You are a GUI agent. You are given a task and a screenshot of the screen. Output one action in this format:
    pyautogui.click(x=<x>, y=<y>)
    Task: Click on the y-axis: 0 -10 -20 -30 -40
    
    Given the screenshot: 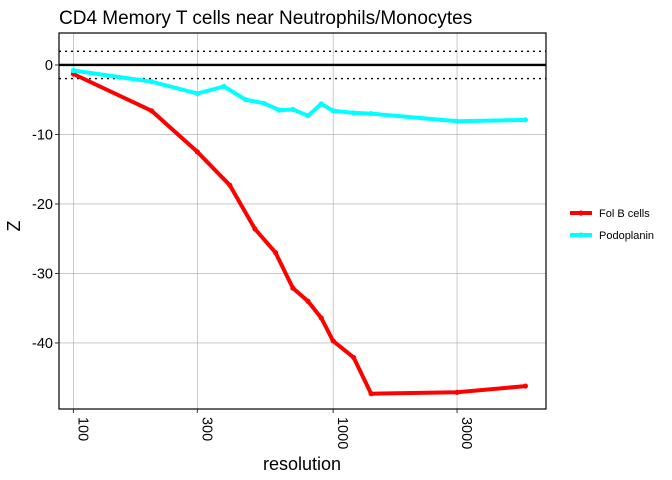 What is the action you would take?
    pyautogui.click(x=45, y=205)
    